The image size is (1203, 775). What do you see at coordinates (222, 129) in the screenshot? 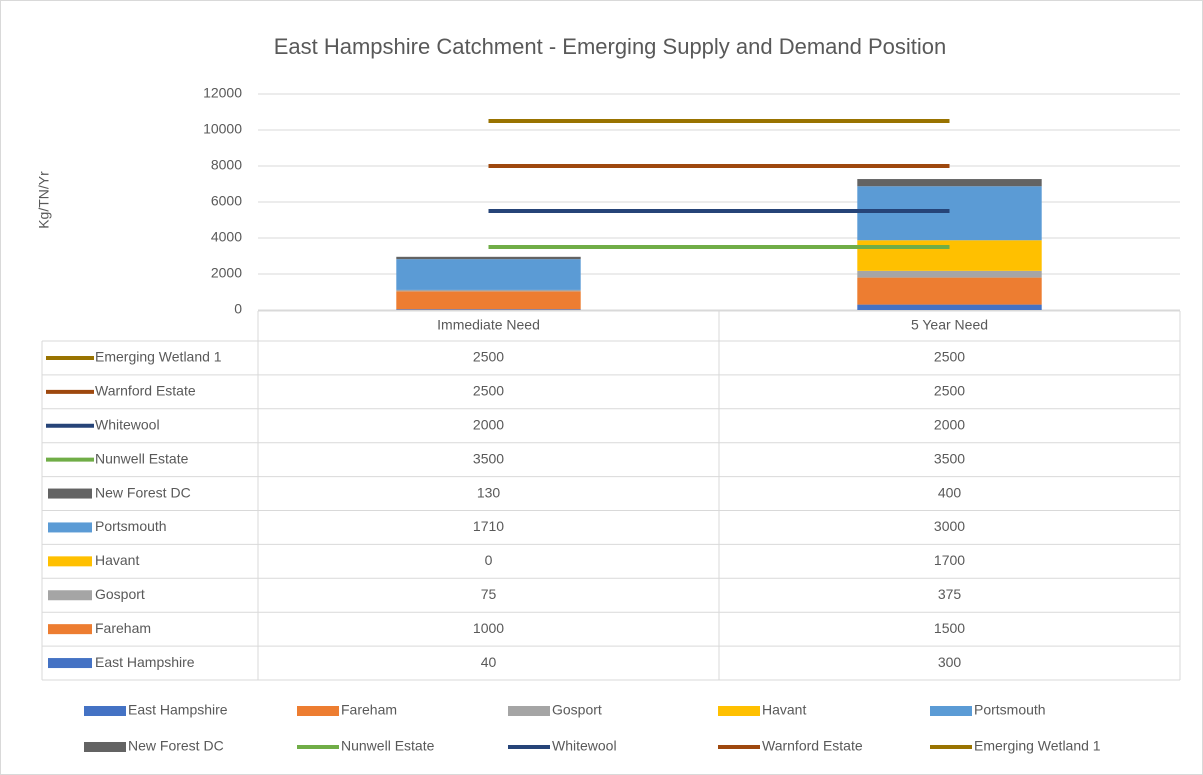
I see `y-tick-label: 10000` at bounding box center [222, 129].